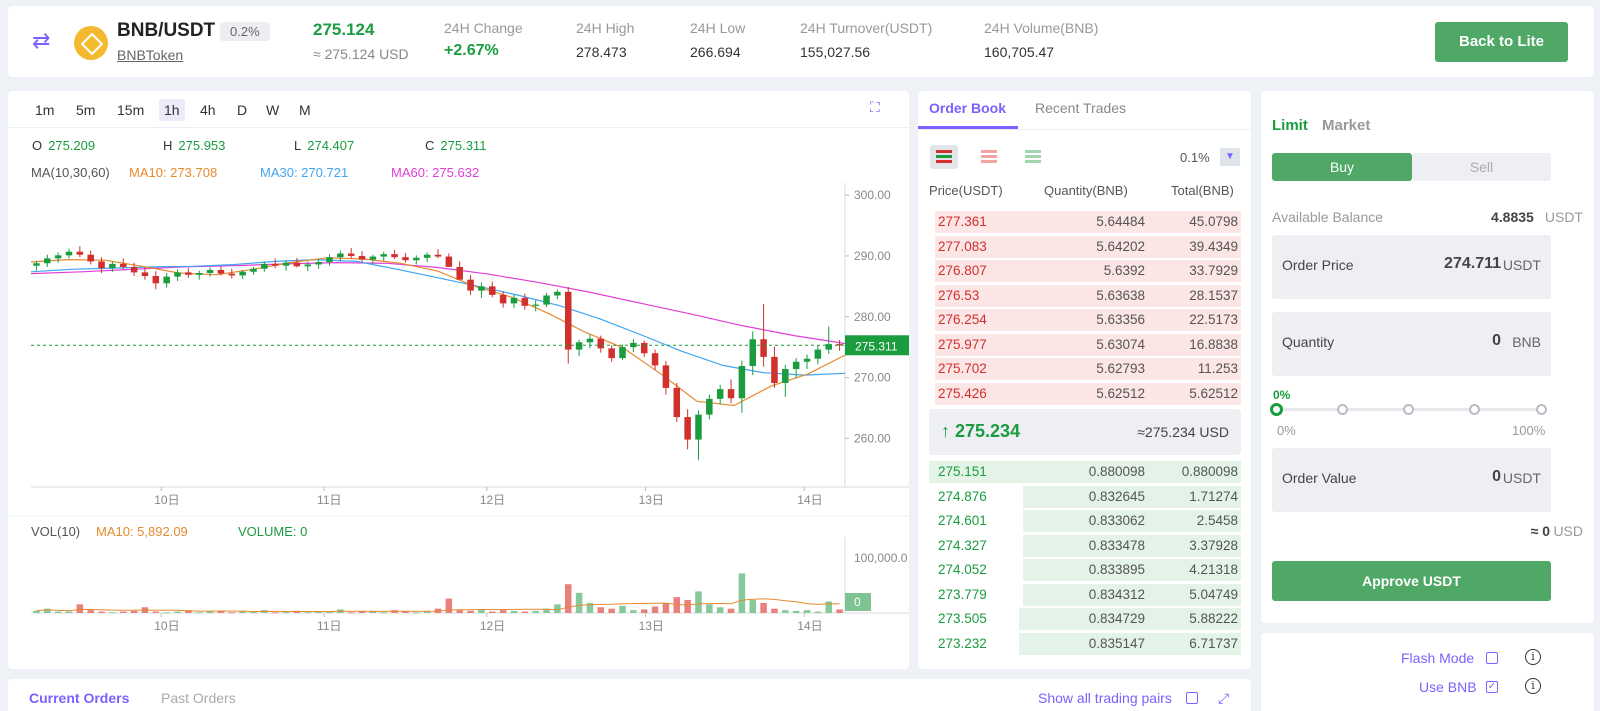 The width and height of the screenshot is (1600, 711). I want to click on token-link: BNBToken, so click(150, 55).